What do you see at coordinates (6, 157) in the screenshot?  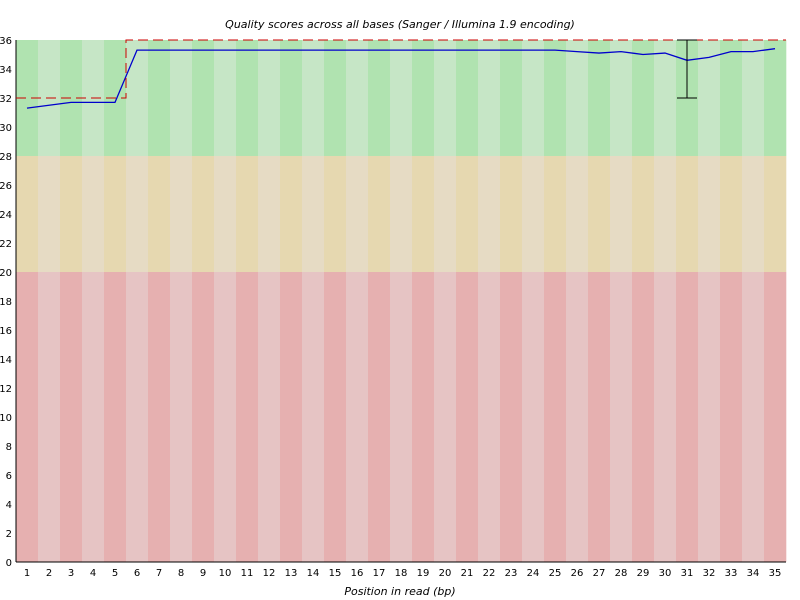 I see `y-tick-label: 28` at bounding box center [6, 157].